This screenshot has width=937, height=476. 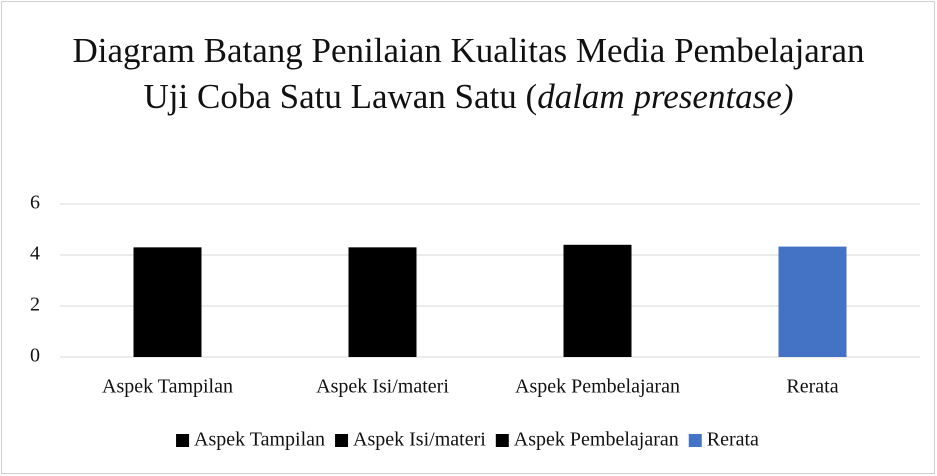 I want to click on y-tick-label: 6, so click(x=35, y=203).